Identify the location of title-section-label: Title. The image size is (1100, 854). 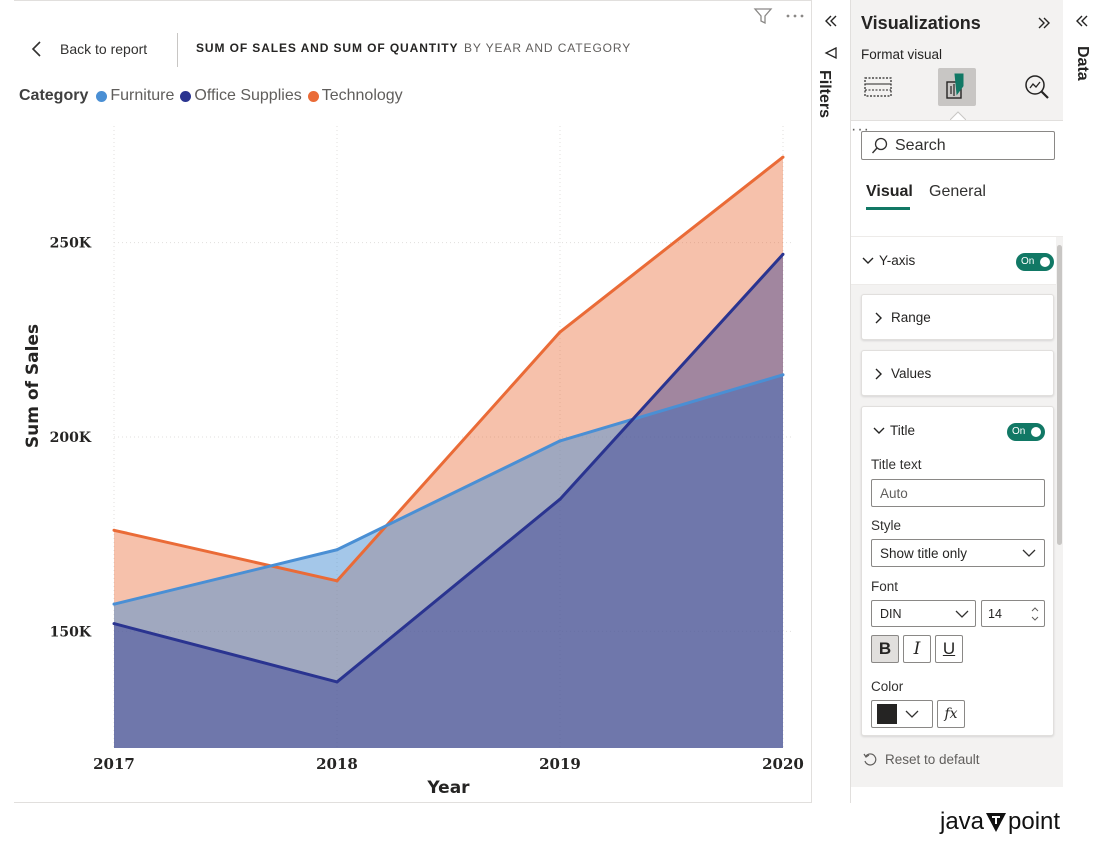
(903, 430).